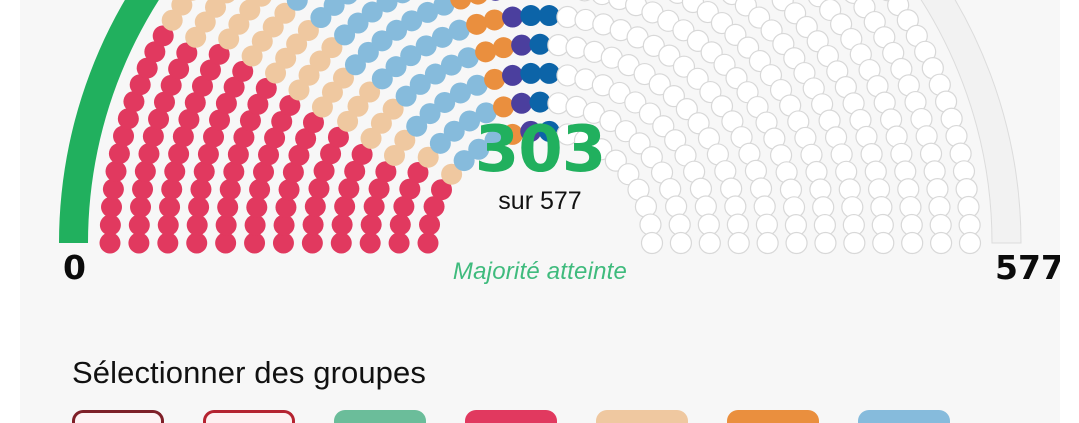 The image size is (1079, 423). Describe the element at coordinates (971, 122) in the screenshot. I see `gauge-track-arc` at that location.